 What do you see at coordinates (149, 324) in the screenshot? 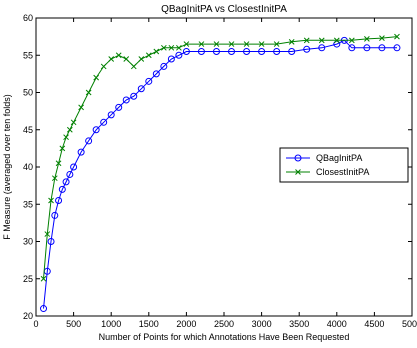
I see `x-tick-label: 1500` at bounding box center [149, 324].